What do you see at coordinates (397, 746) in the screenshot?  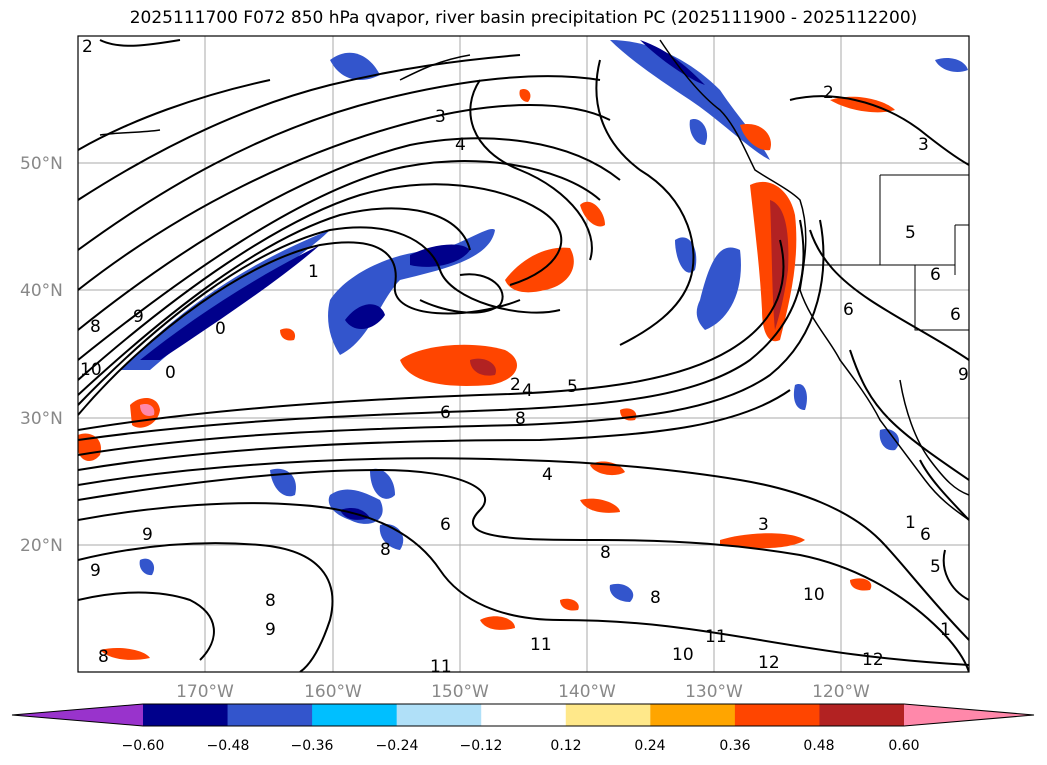 I see `colorbar-tick: −0.24` at bounding box center [397, 746].